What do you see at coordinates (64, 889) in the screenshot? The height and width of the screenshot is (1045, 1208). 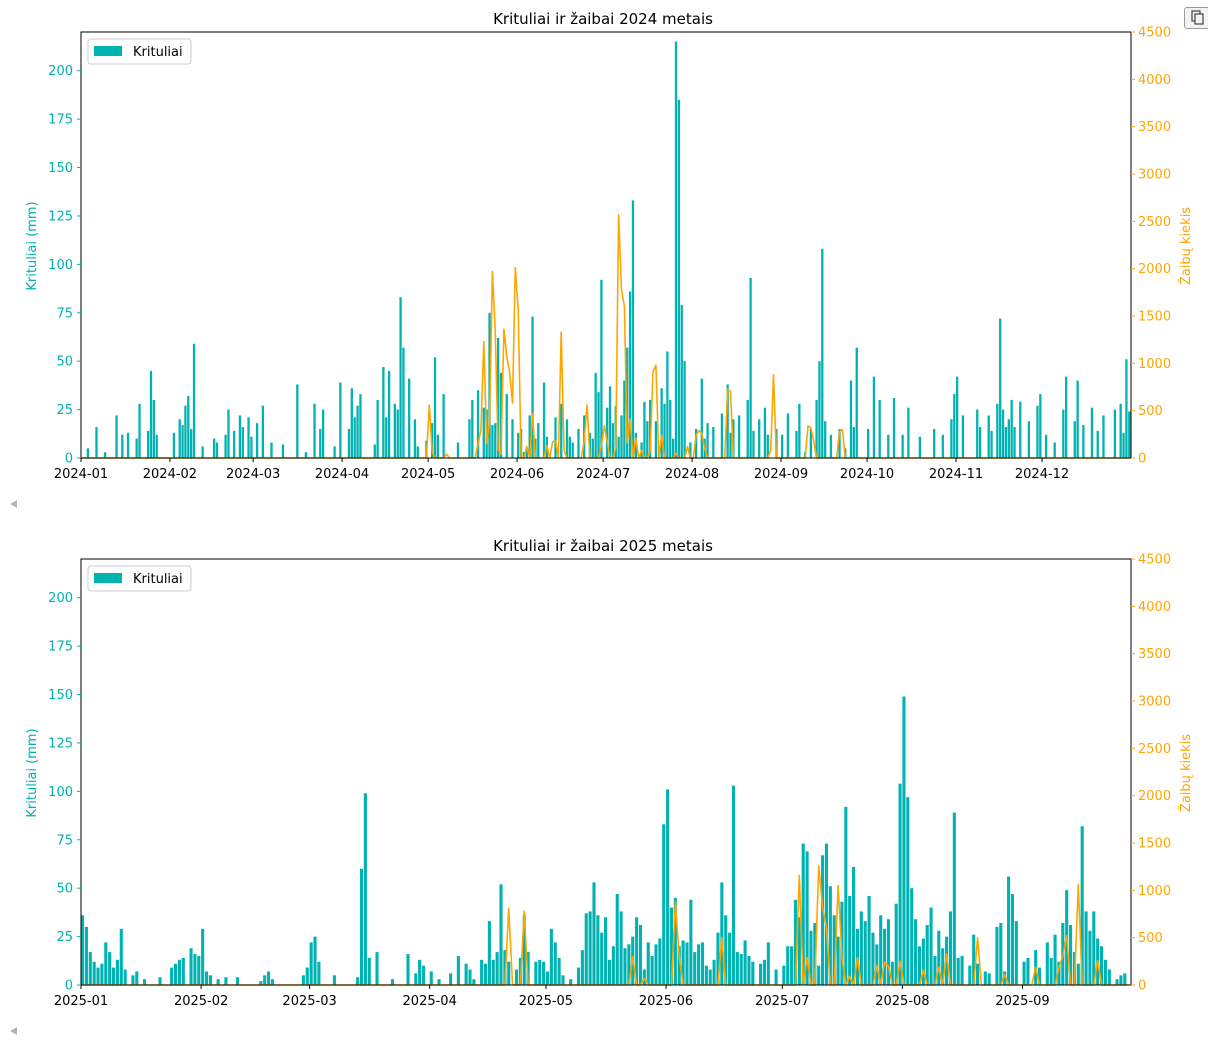 I see `y-tick-label-left: 50` at bounding box center [64, 889].